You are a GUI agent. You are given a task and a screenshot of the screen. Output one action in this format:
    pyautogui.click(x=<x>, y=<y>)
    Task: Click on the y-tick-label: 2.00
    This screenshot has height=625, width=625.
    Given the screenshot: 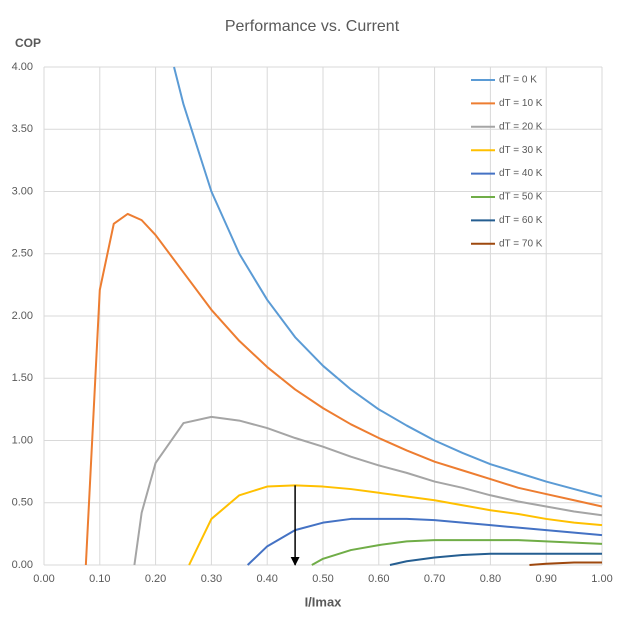 What is the action you would take?
    pyautogui.click(x=22, y=316)
    